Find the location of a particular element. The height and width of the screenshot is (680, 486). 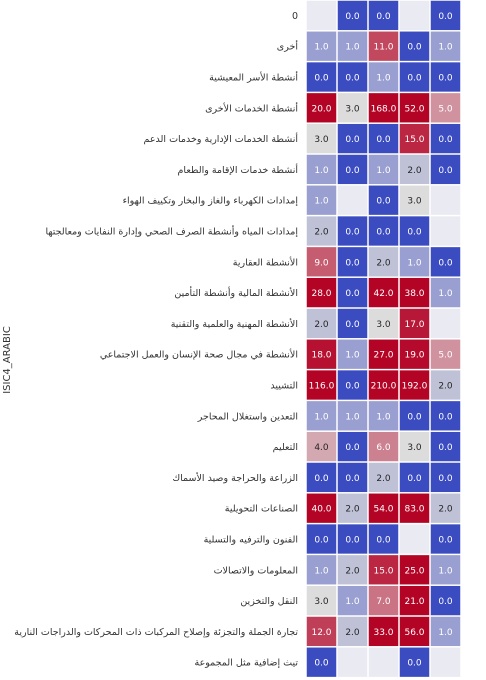

row-label: الأنشطة المهنية والعلمية والتقنية is located at coordinates (234, 324).